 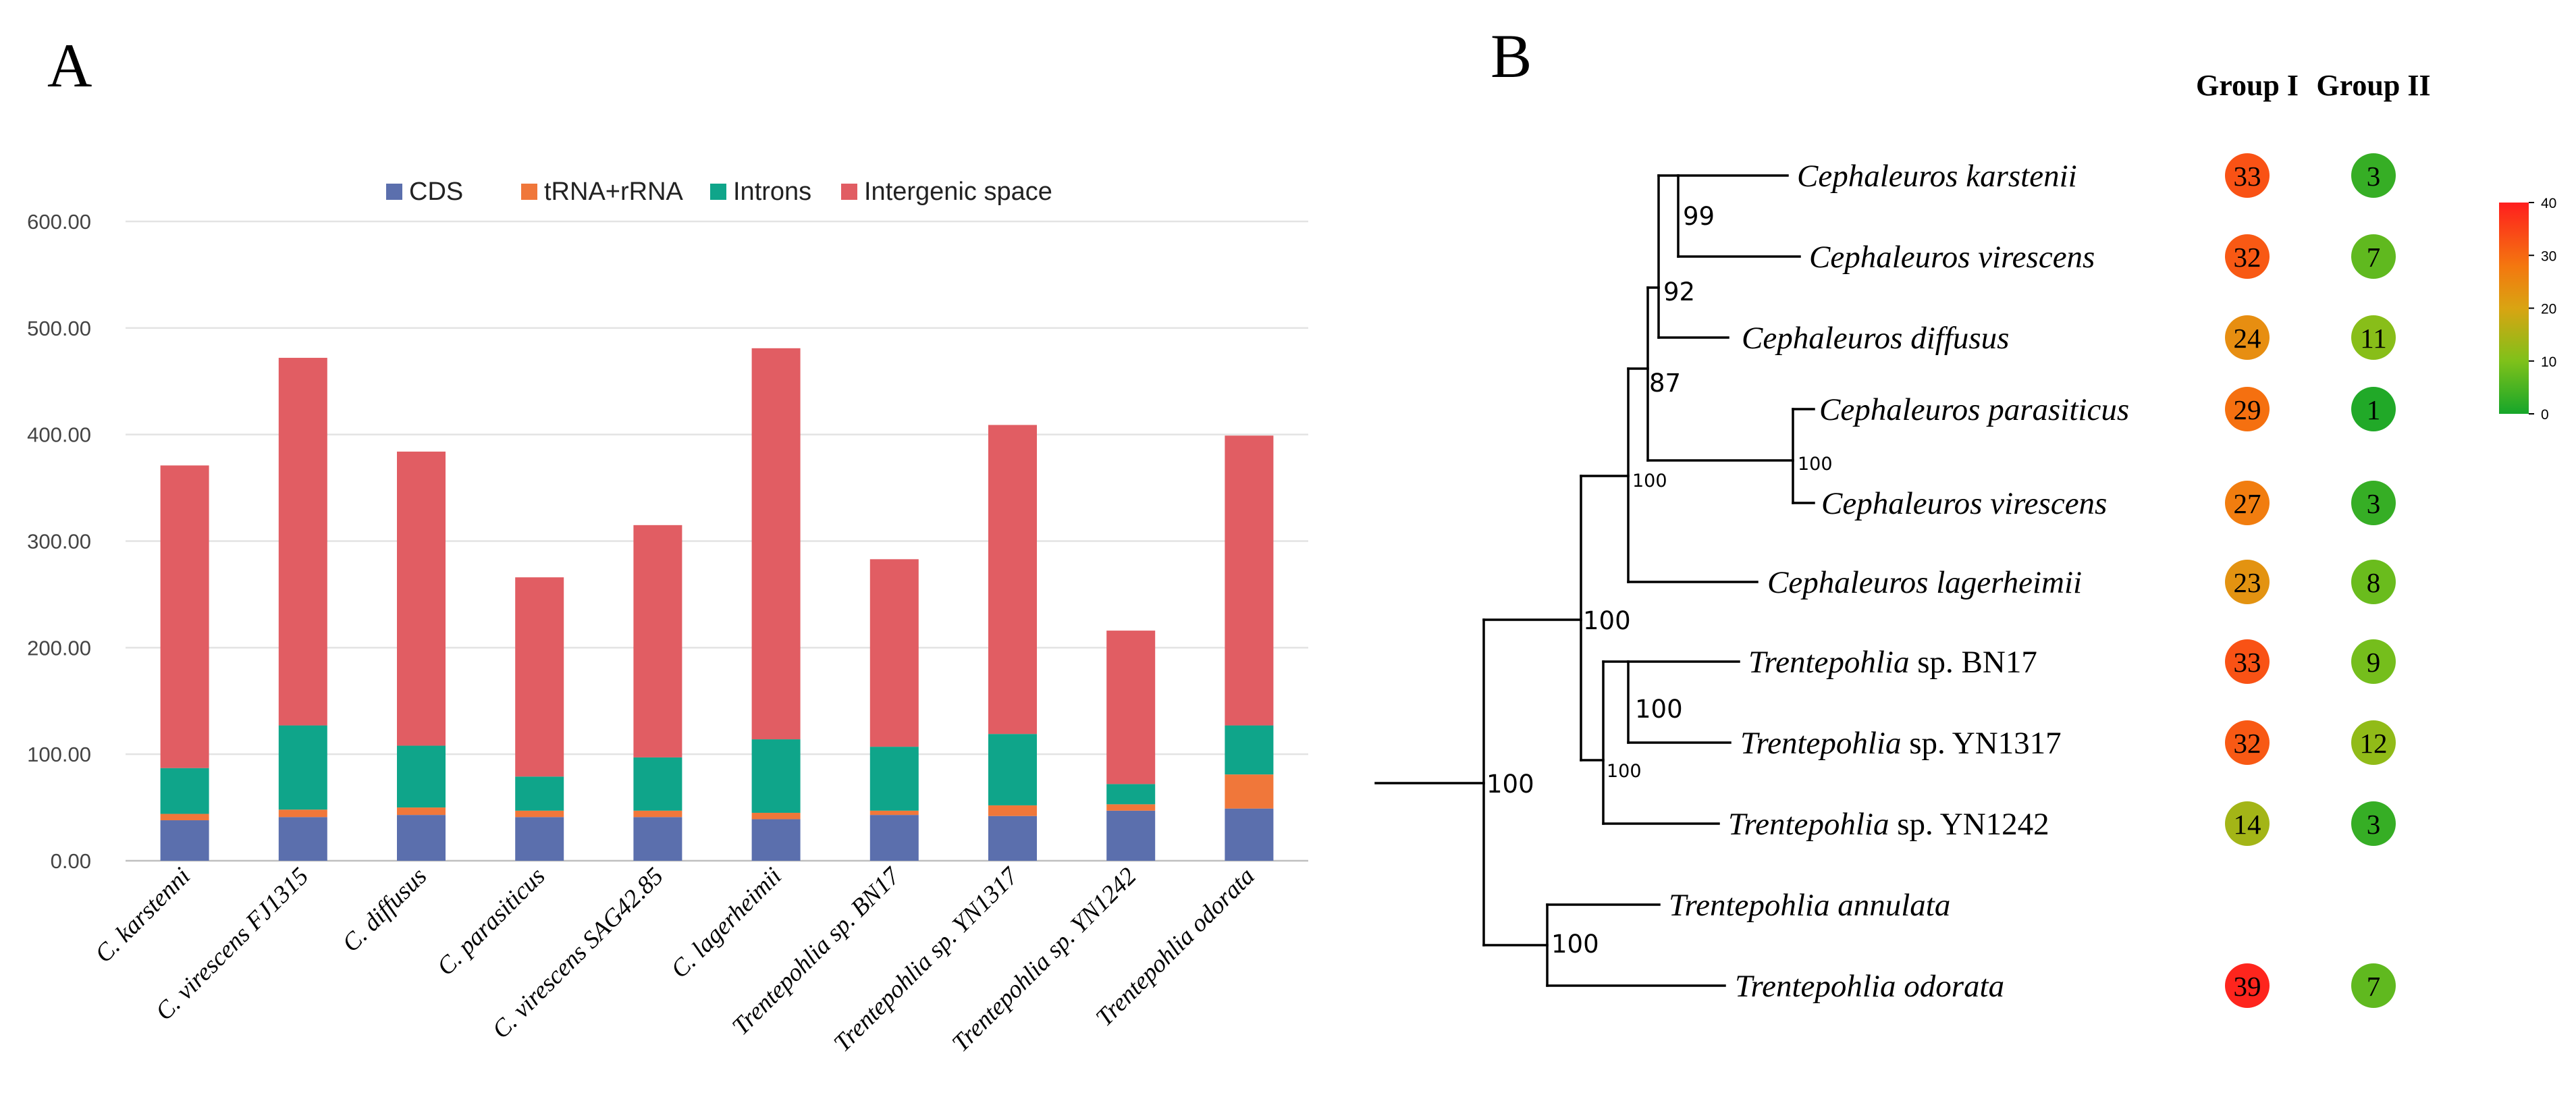 What do you see at coordinates (69, 65) in the screenshot?
I see `panel-a-label: A` at bounding box center [69, 65].